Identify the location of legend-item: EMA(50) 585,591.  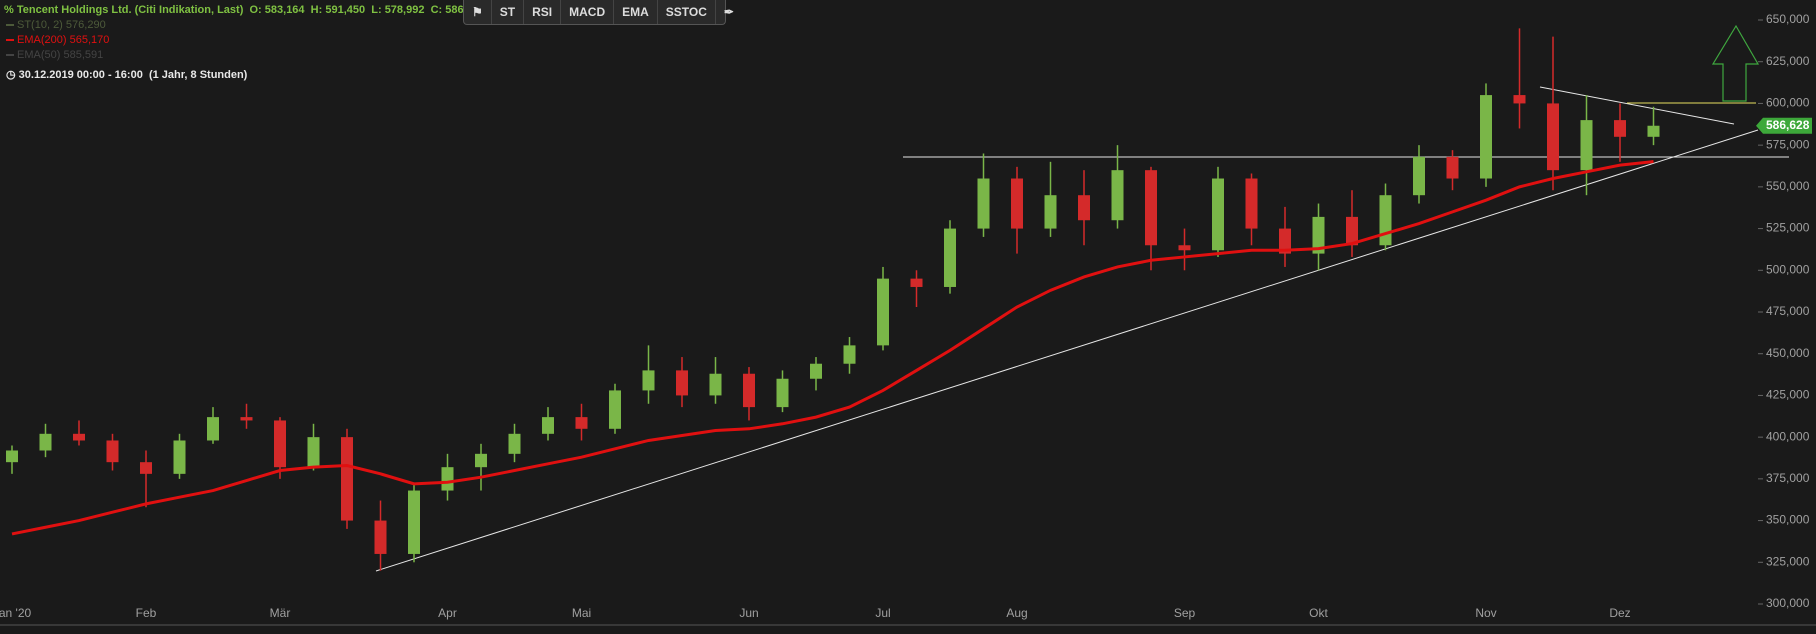
(54, 55).